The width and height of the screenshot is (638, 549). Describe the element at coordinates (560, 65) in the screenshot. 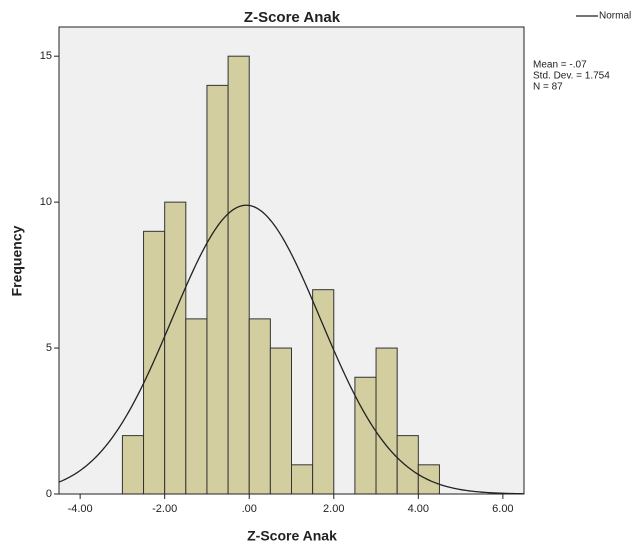

I see `stat-text: Mean = -.07` at that location.